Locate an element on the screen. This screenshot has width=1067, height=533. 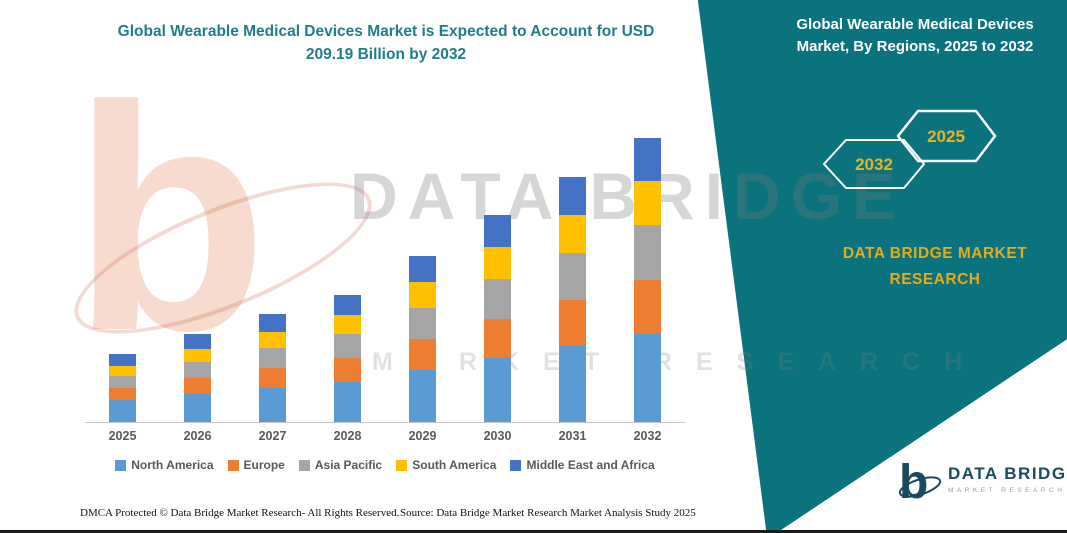
bar-segment-north-america-2026 is located at coordinates (197, 408).